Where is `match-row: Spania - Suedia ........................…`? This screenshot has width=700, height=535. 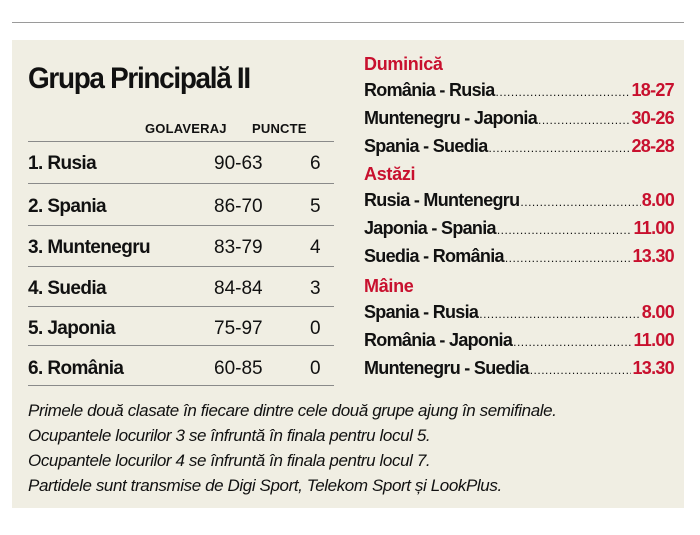
match-row: Spania - Suedia ........................… is located at coordinates (519, 149).